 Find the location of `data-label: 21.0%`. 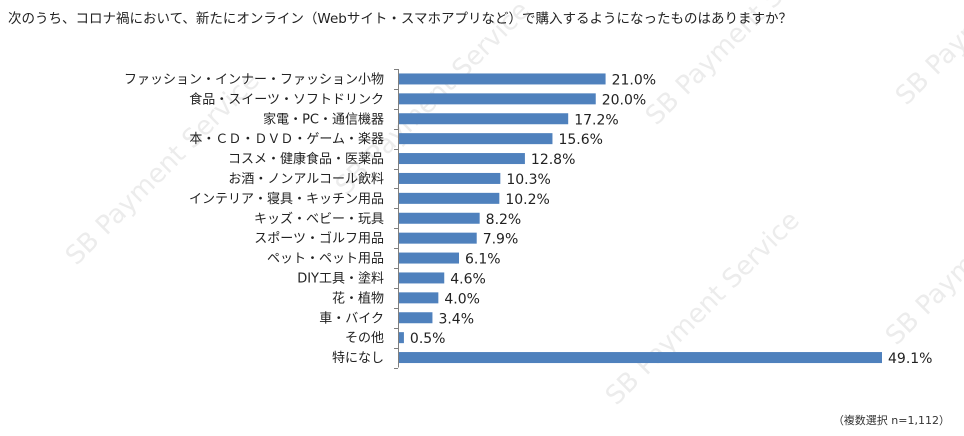

data-label: 21.0% is located at coordinates (634, 80).